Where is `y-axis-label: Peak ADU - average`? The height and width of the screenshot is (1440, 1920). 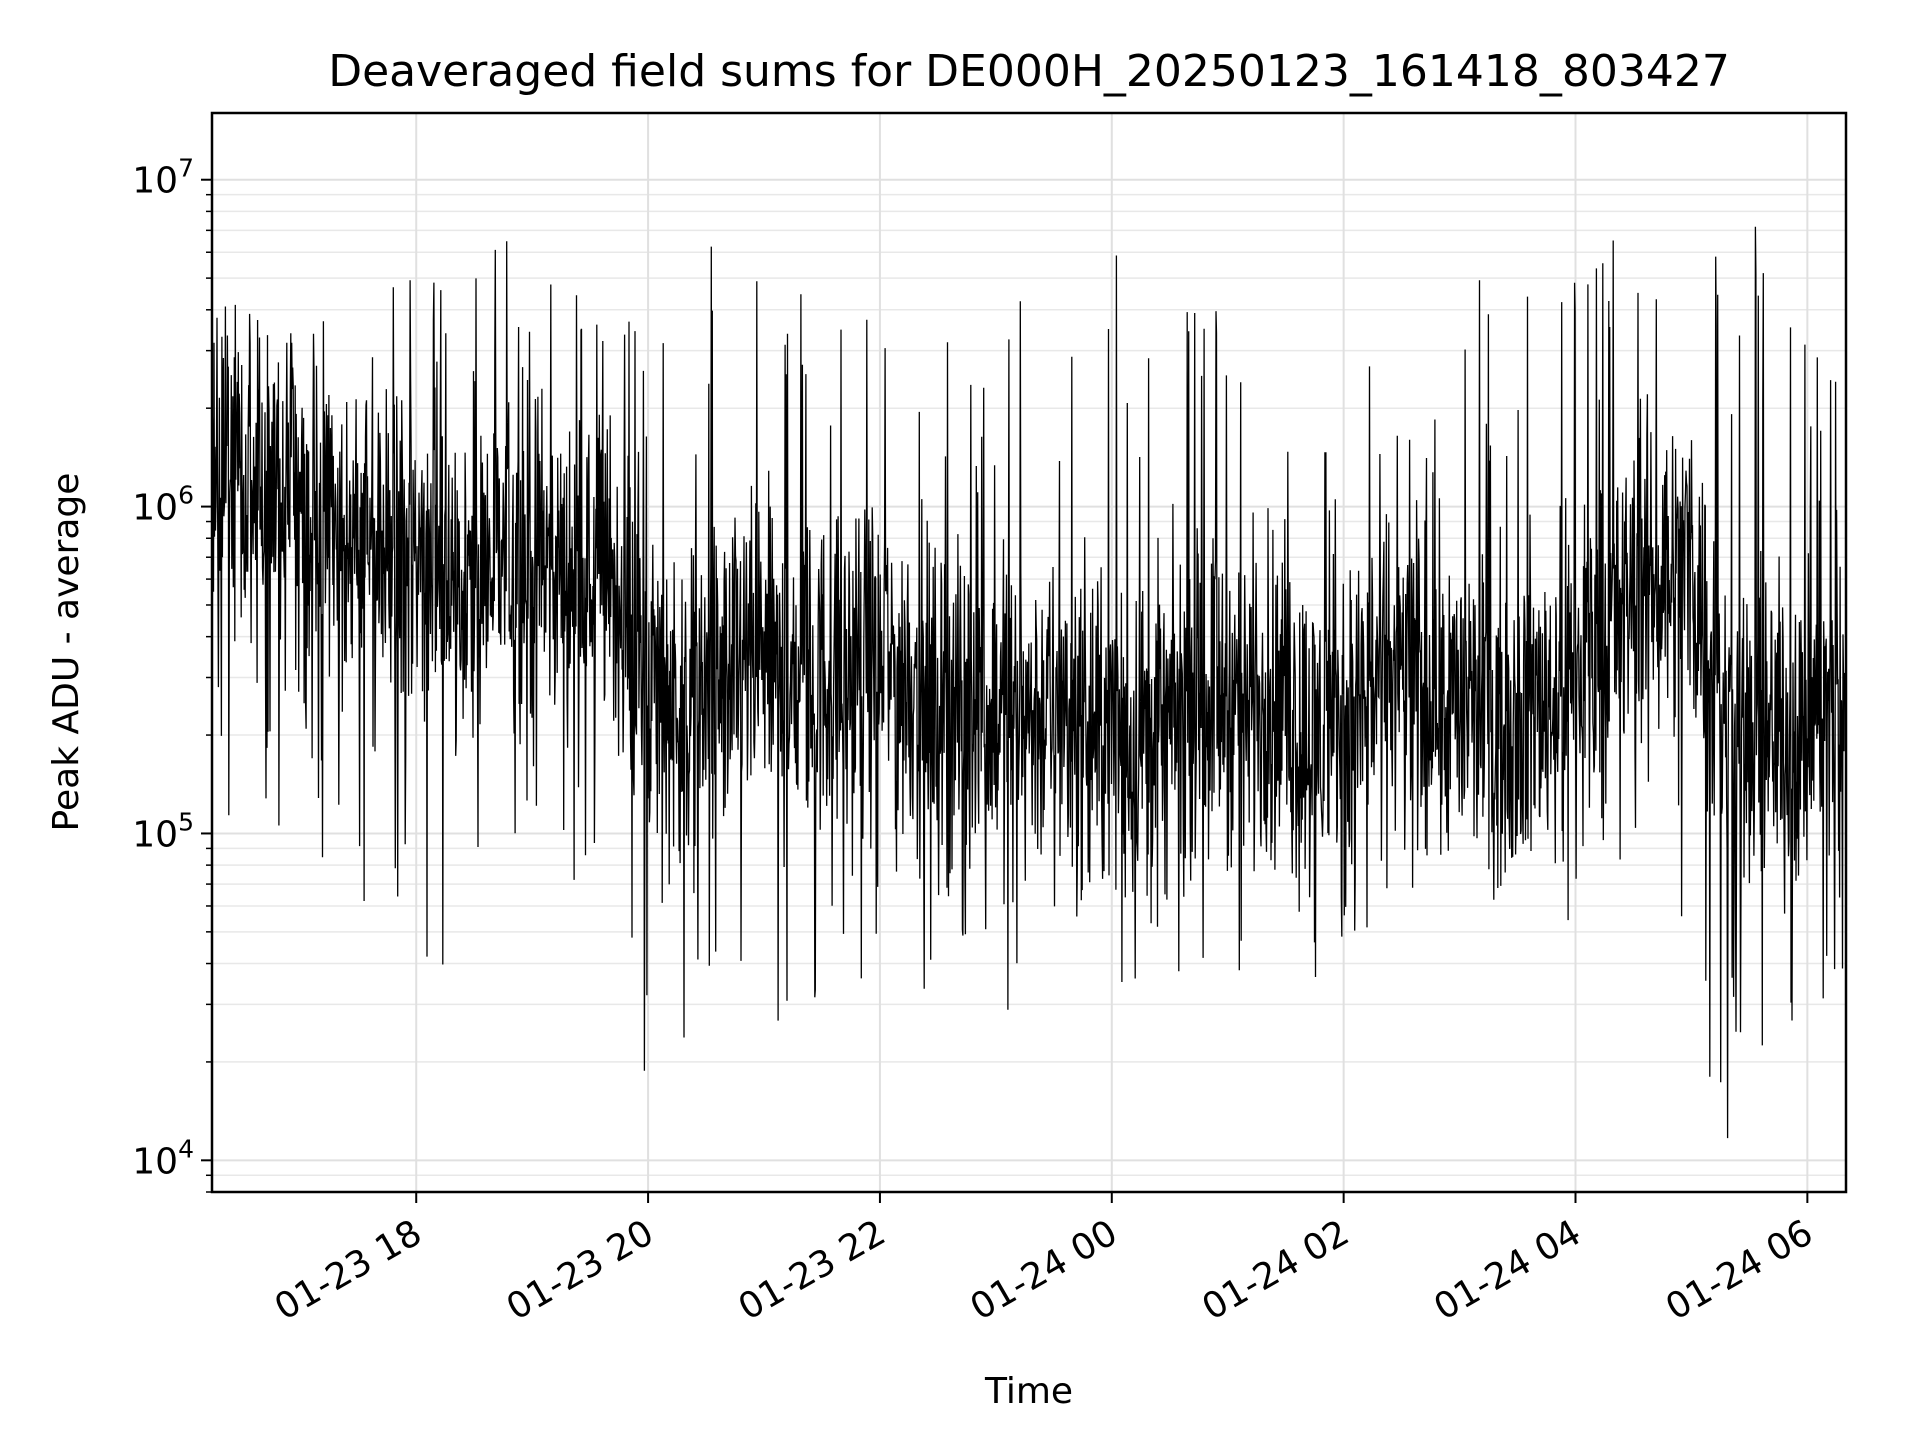 y-axis-label: Peak ADU - average is located at coordinates (66, 652).